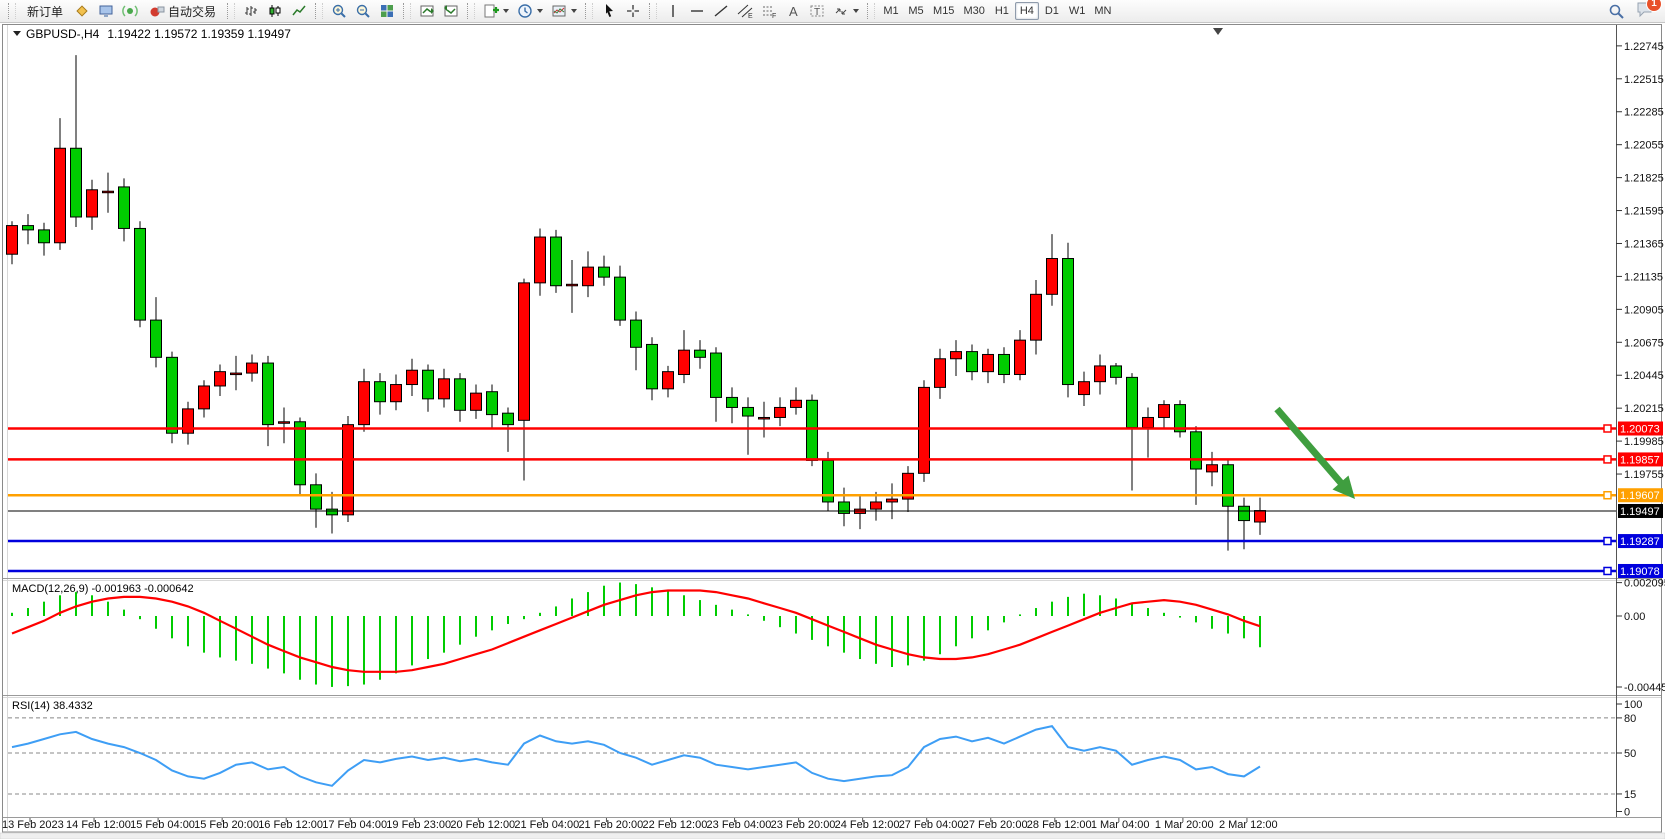 The height and width of the screenshot is (839, 1665). What do you see at coordinates (387, 11) in the screenshot?
I see `tile-windows-icon` at bounding box center [387, 11].